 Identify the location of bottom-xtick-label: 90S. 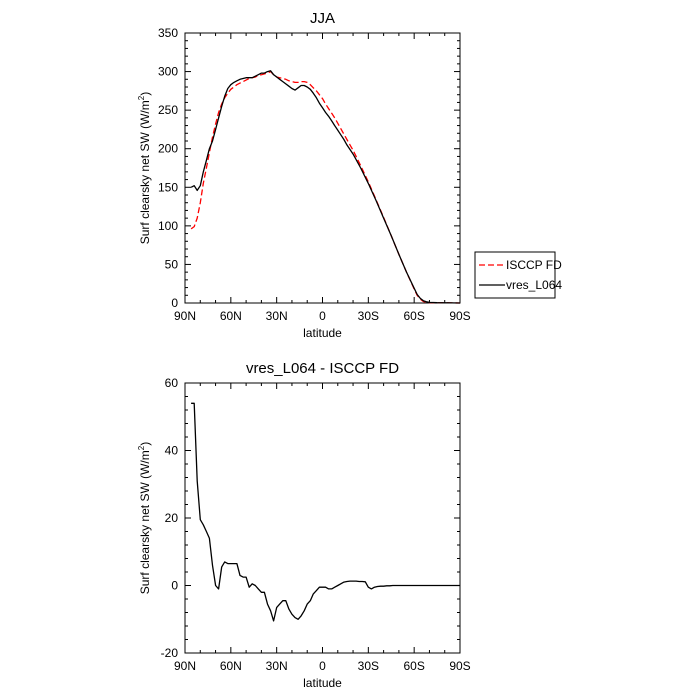
(459, 666).